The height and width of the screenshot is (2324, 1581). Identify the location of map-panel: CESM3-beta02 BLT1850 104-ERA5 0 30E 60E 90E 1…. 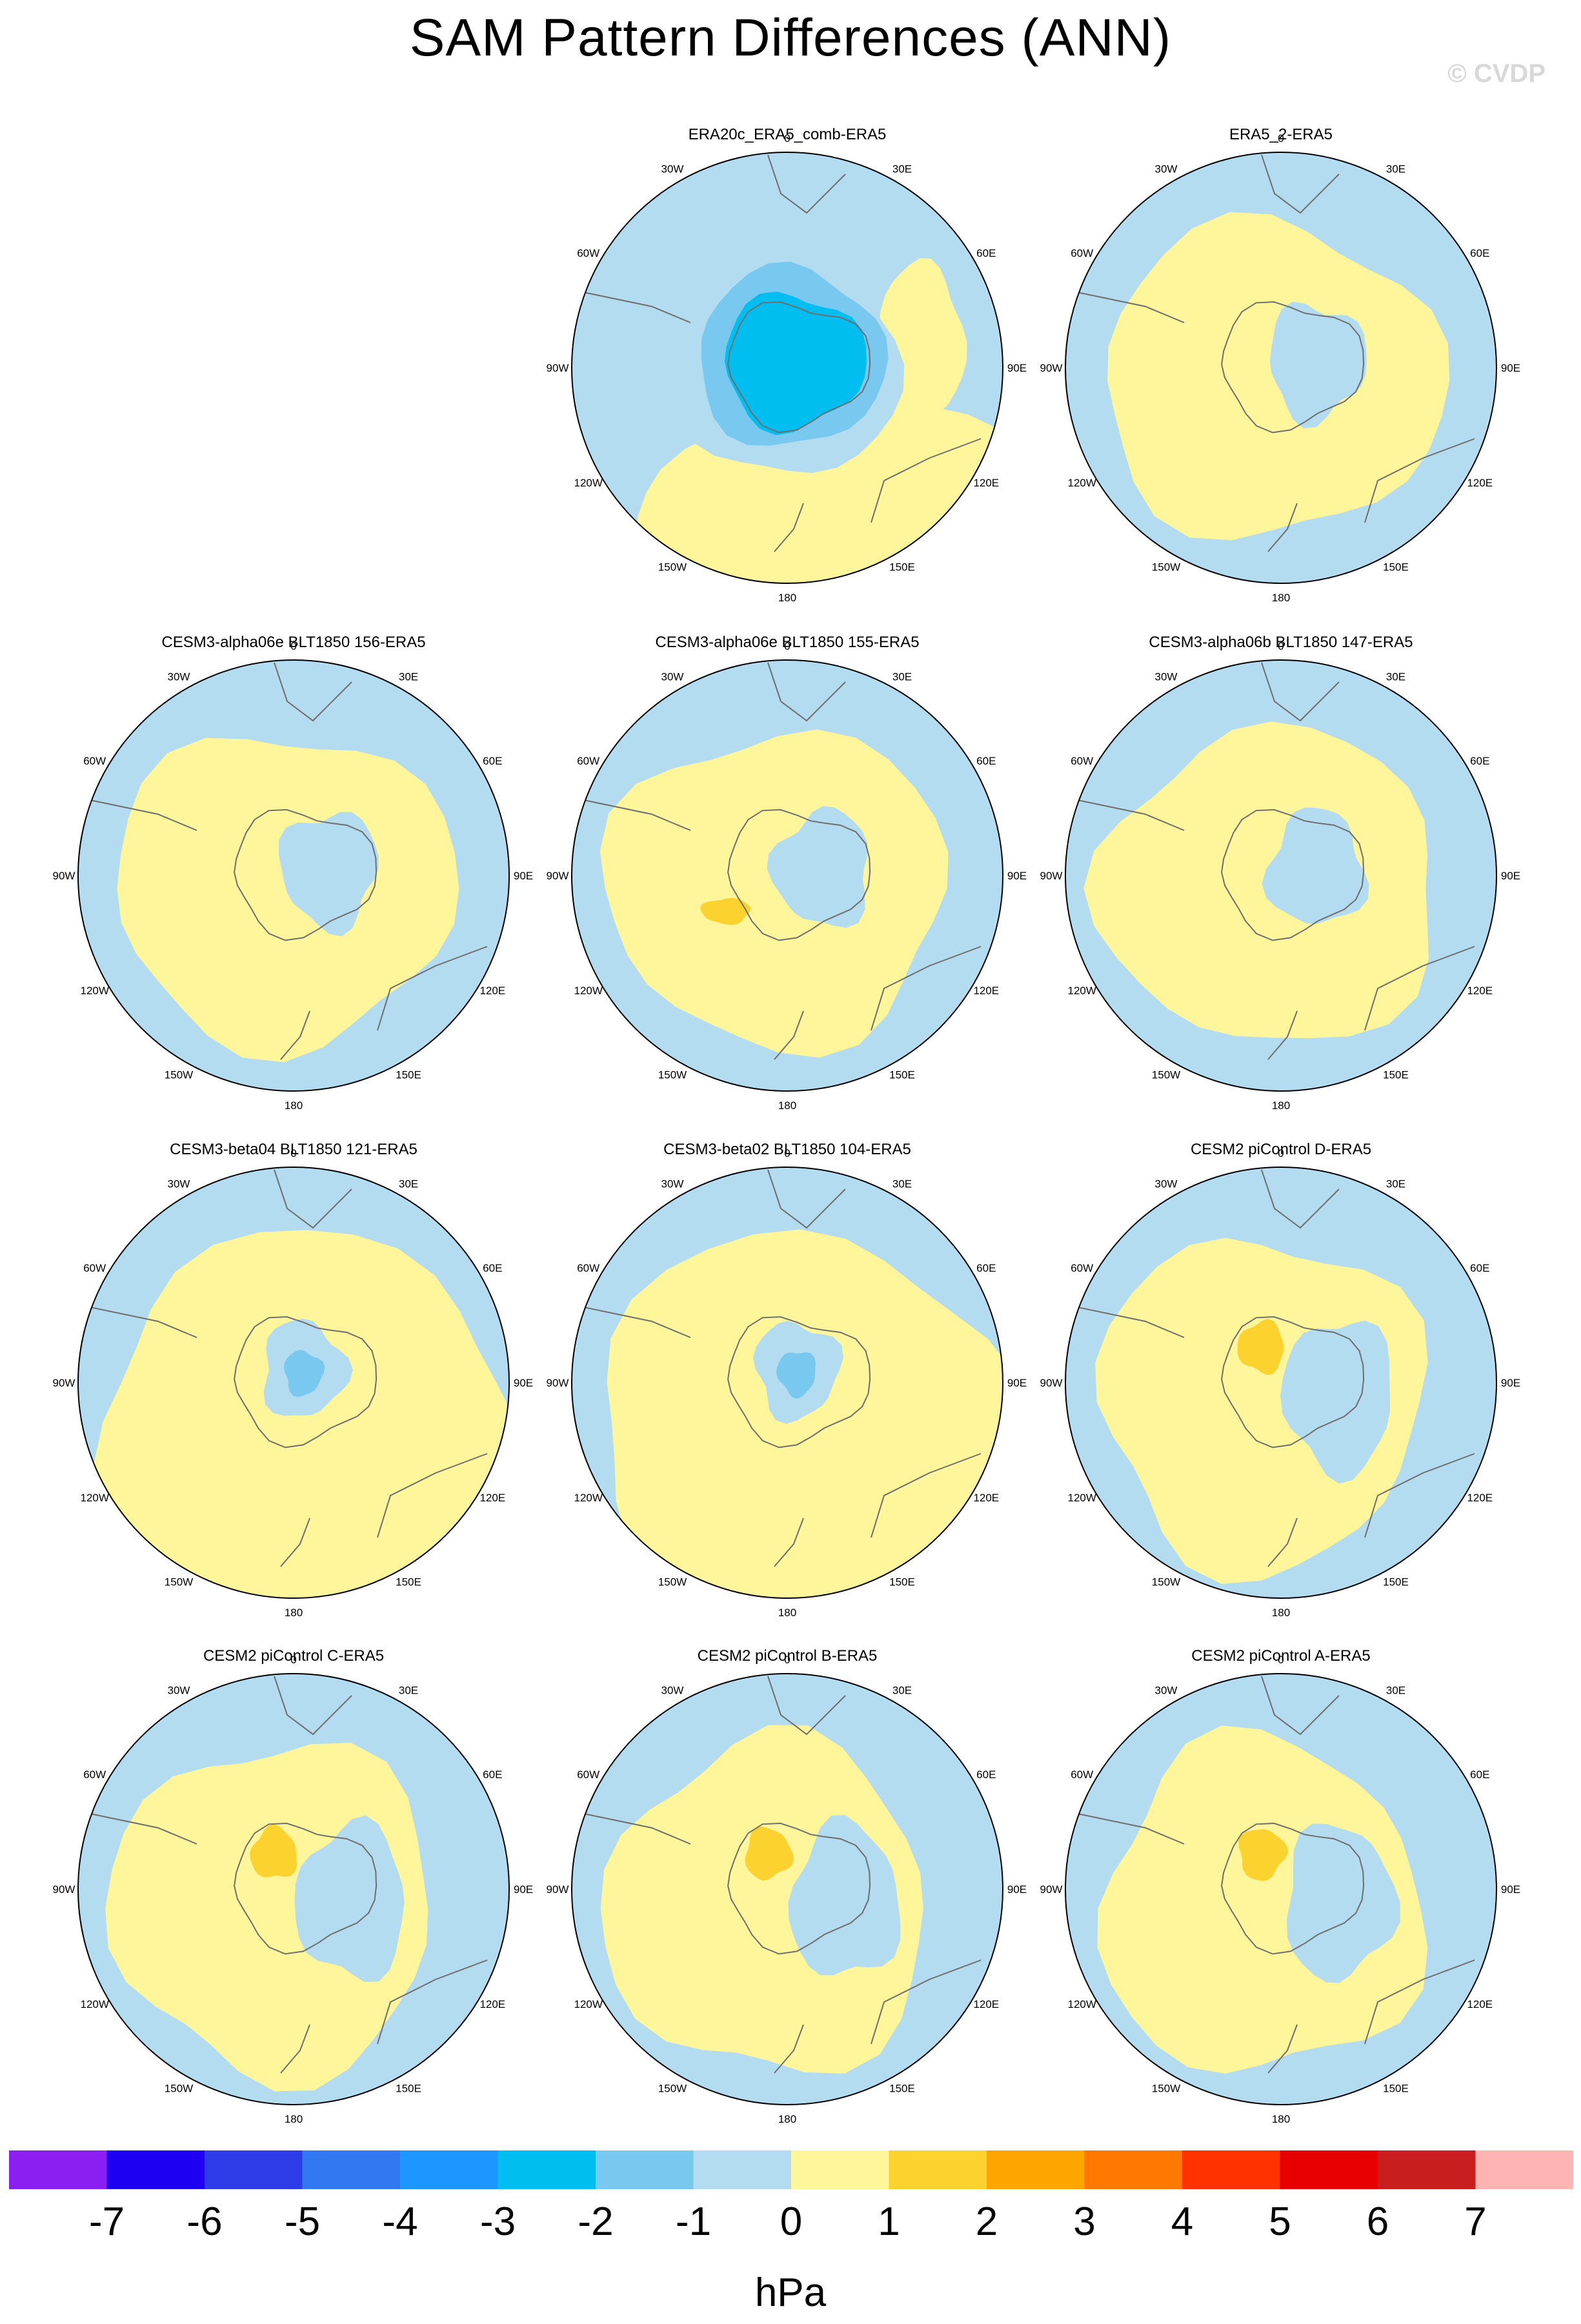
(787, 1392).